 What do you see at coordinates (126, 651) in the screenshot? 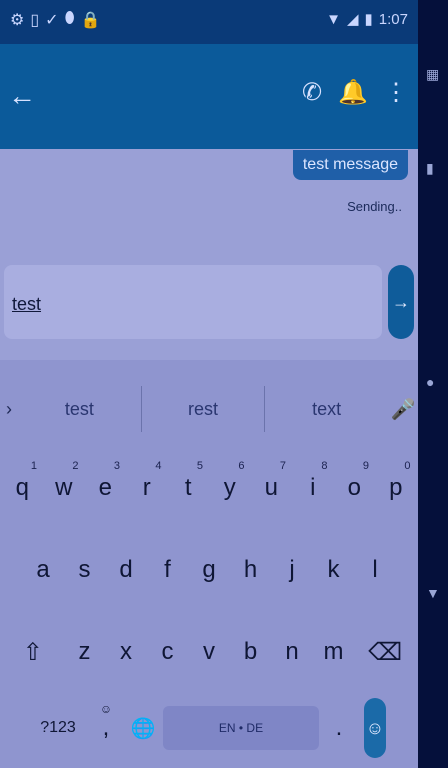
I see `key-x: x` at bounding box center [126, 651].